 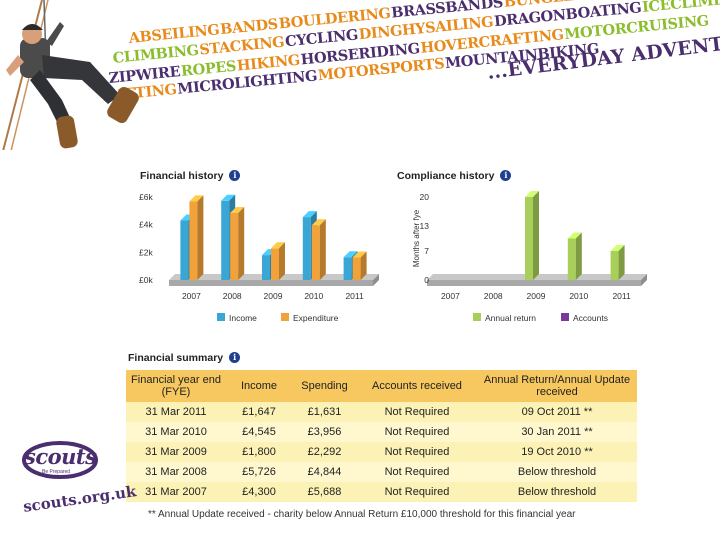 What do you see at coordinates (324, 452) in the screenshot?
I see `table-cell: £2,292` at bounding box center [324, 452].